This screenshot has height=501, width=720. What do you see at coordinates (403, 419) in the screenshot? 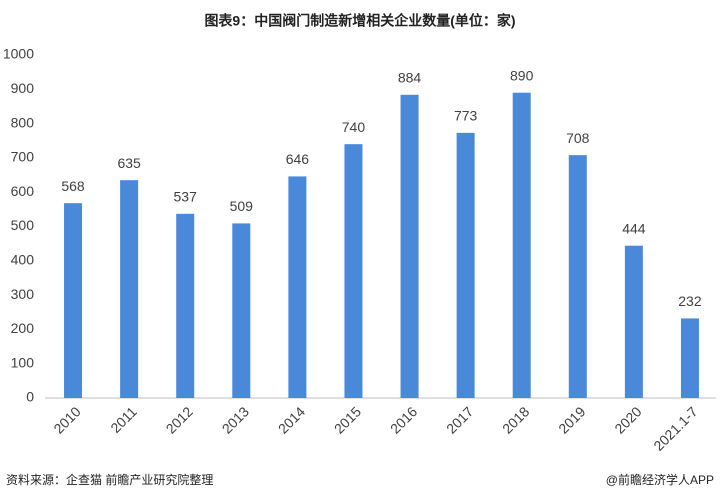
I see `x-tick-label: 2016` at bounding box center [403, 419].